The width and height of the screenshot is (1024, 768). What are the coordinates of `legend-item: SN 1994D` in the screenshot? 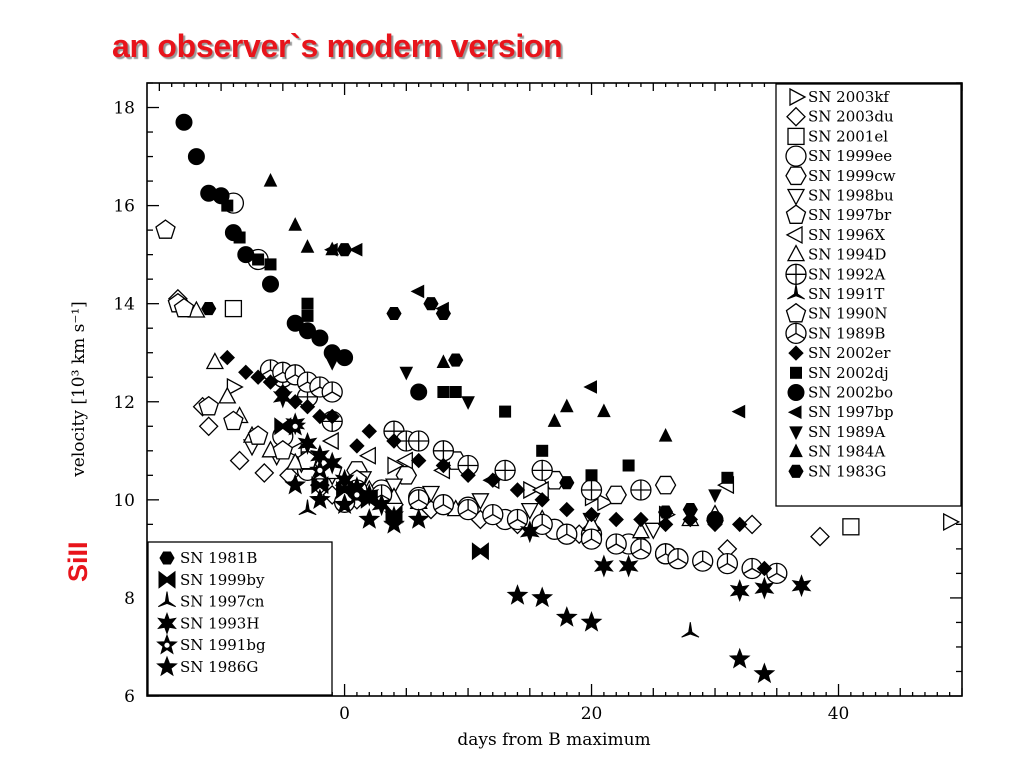 It's located at (836, 254).